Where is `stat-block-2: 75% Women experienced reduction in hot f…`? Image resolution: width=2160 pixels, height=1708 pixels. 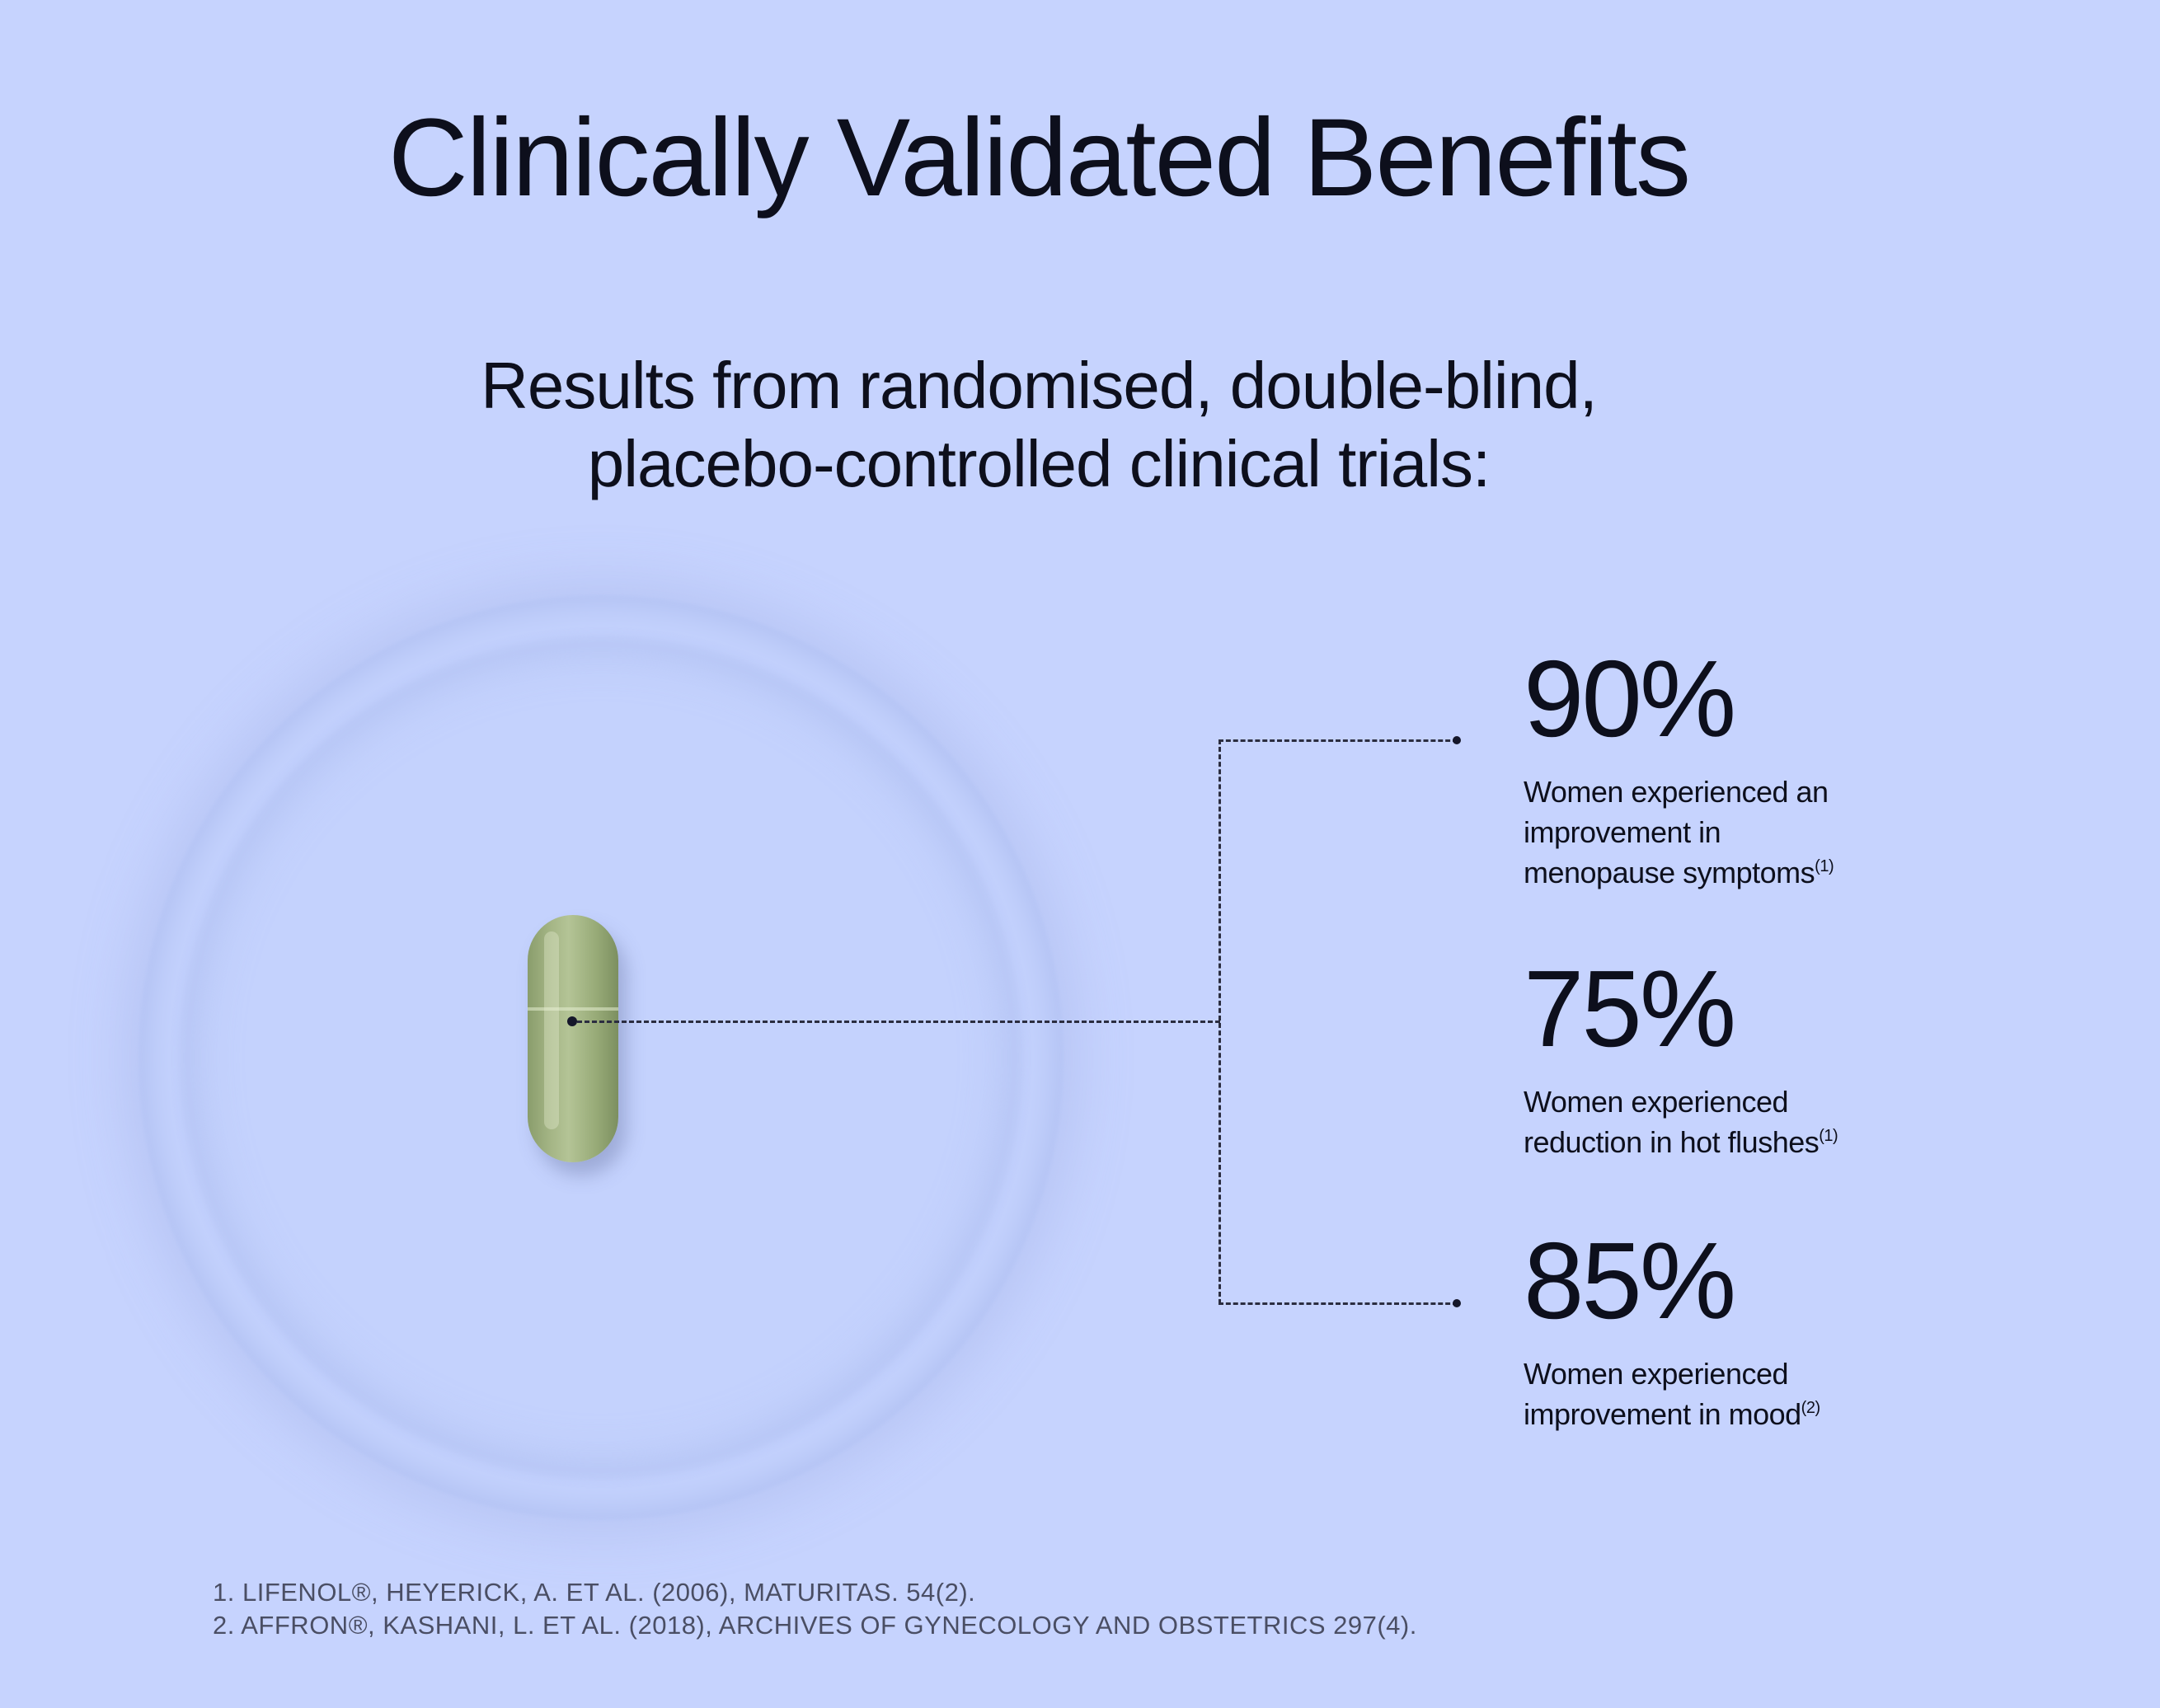 stat-block-2: 75% Women experienced reduction in hot f… is located at coordinates (1681, 1058).